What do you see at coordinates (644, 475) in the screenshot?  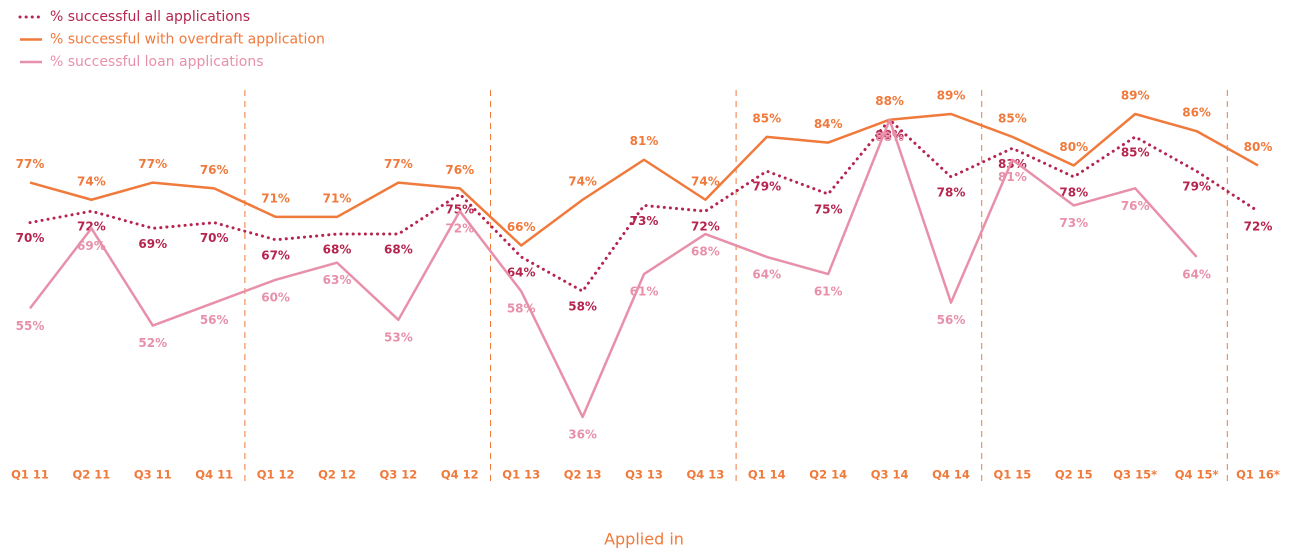 I see `x-tick-label: Q3 13` at bounding box center [644, 475].